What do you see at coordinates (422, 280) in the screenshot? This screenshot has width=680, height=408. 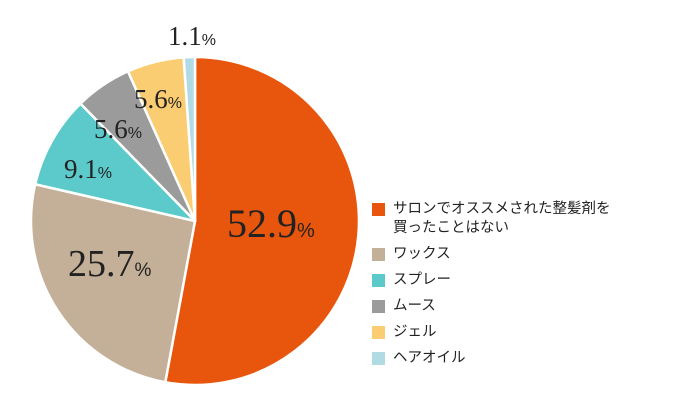 I see `legend-label-spray: スプレー` at bounding box center [422, 280].